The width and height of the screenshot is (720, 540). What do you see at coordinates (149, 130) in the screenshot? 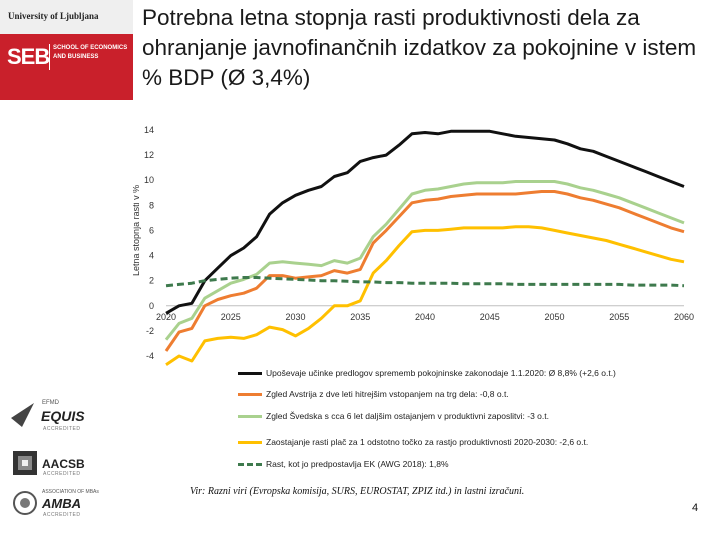
I see `y-tick-label: 14` at bounding box center [149, 130].